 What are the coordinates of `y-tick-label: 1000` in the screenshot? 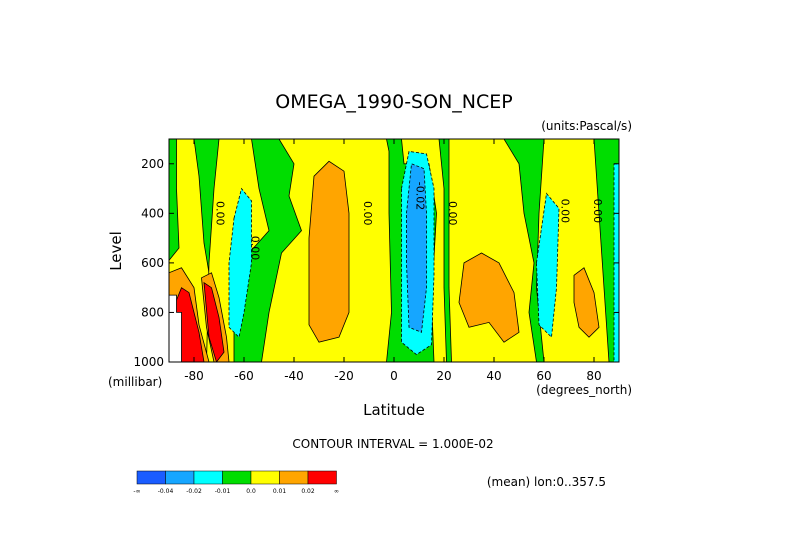 It's located at (148, 362).